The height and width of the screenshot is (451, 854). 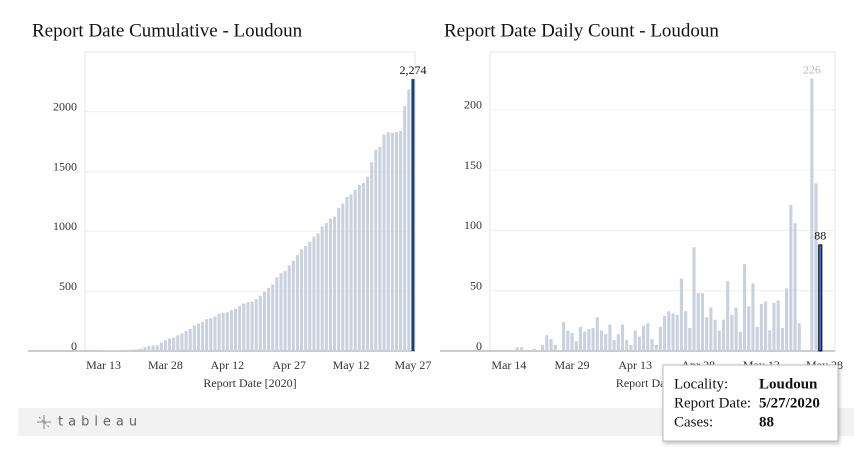 What do you see at coordinates (165, 365) in the screenshot?
I see `x-tick-label: Mar 28` at bounding box center [165, 365].